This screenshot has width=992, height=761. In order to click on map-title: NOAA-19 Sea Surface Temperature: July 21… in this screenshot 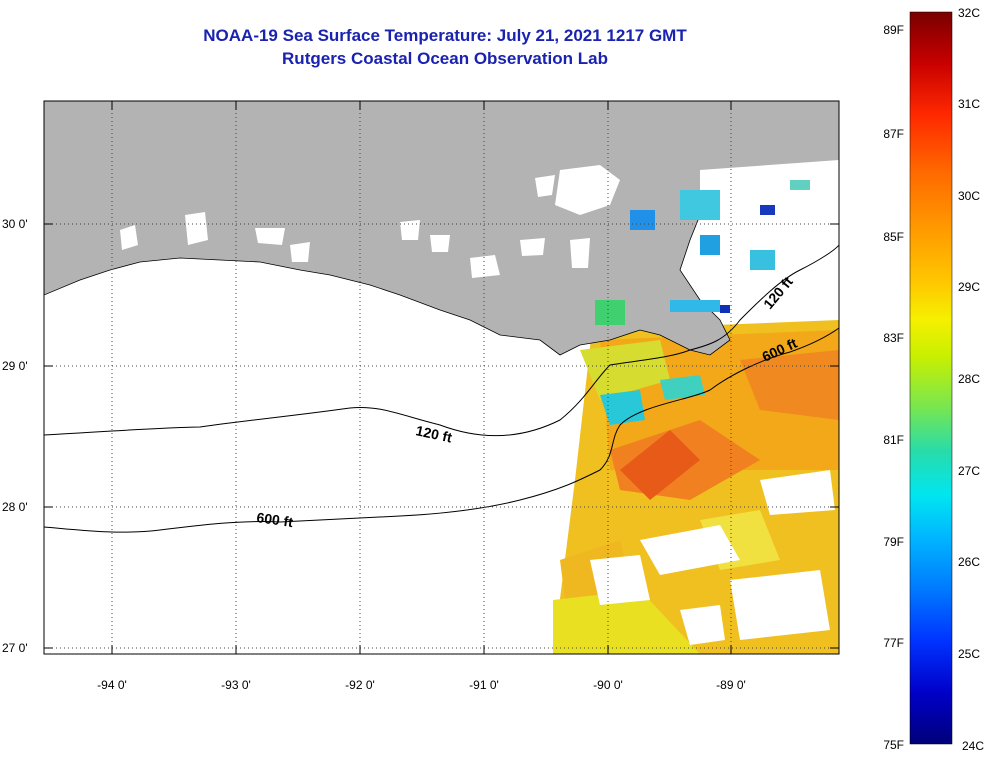, I will do `click(445, 35)`.